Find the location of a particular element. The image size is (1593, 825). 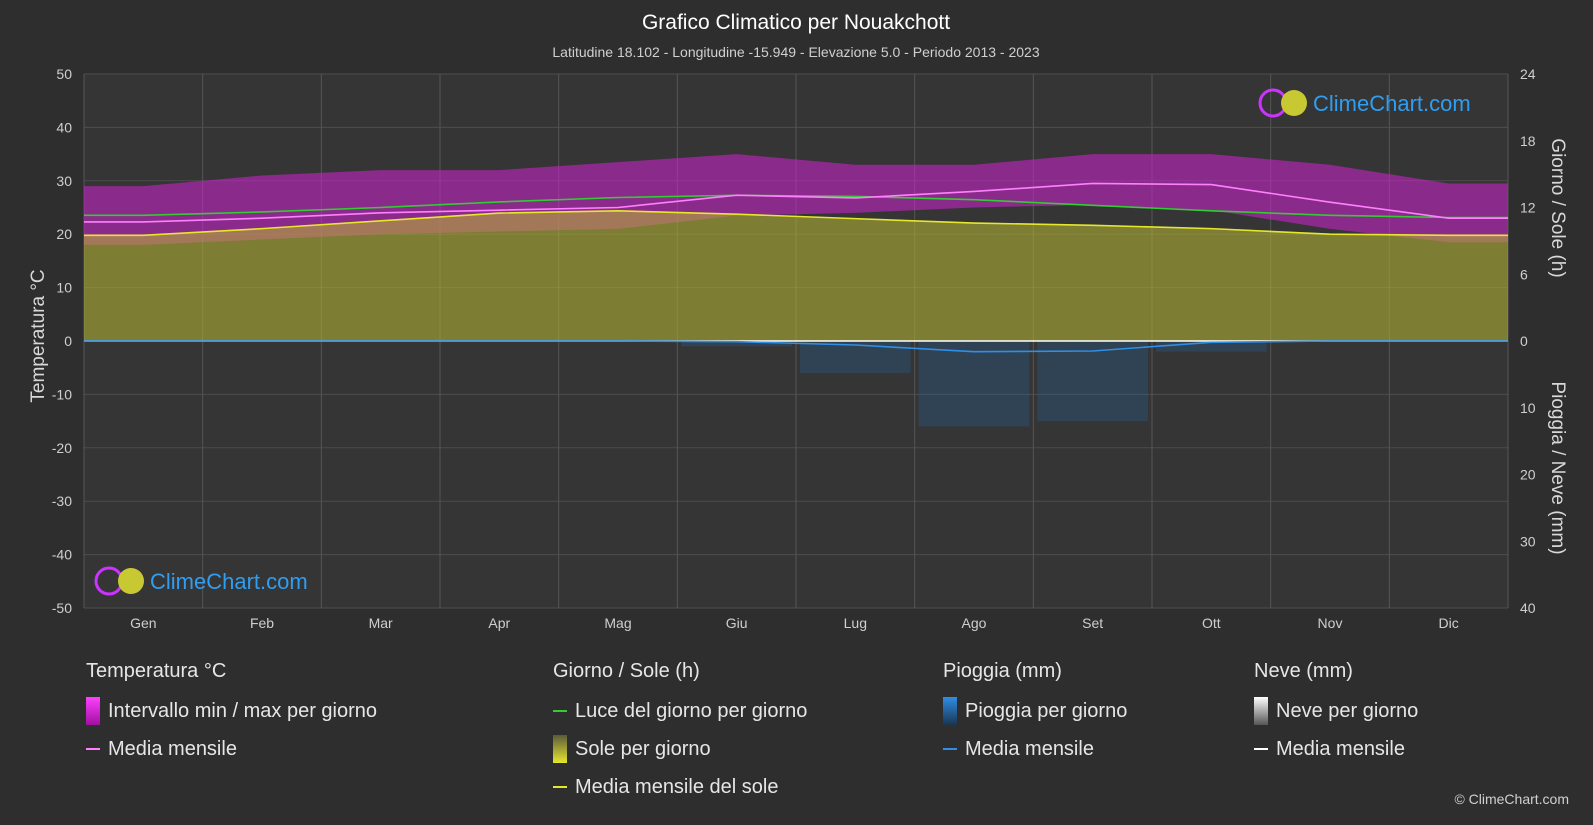

sun-mean-line is located at coordinates (796, 223).